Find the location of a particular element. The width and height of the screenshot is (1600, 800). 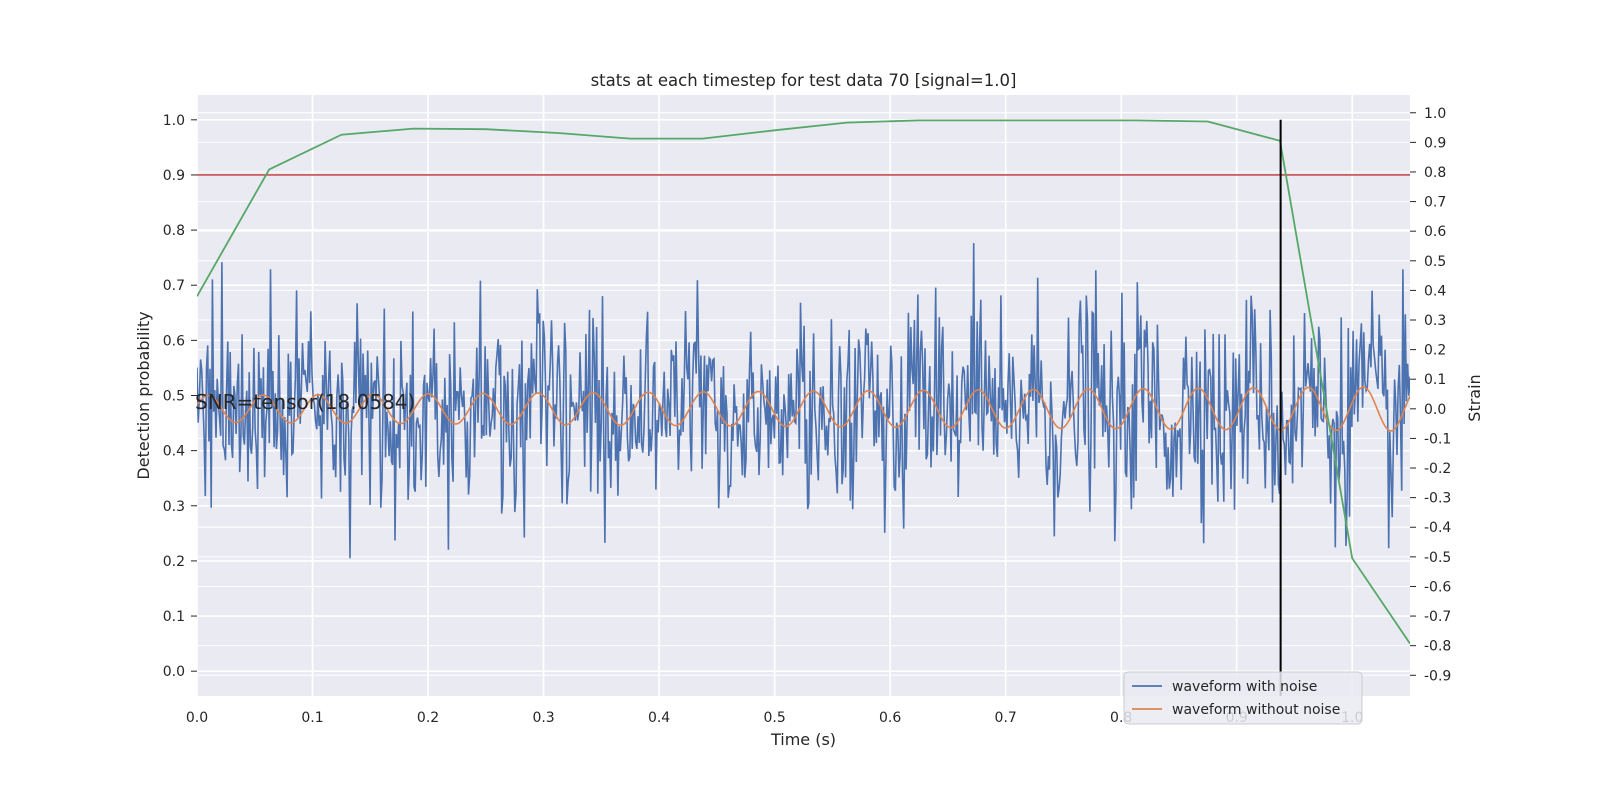

legend-box is located at coordinates (1243, 698).